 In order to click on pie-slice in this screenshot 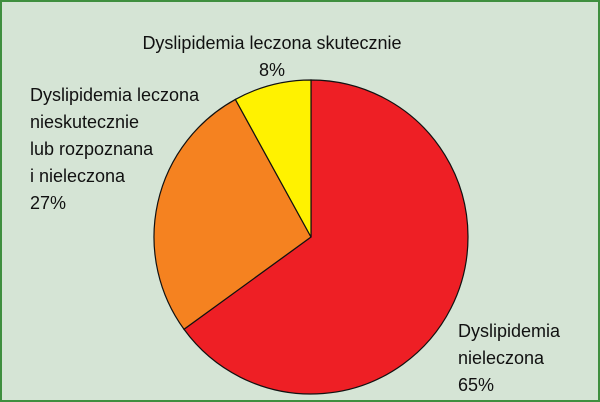, I will do `click(273, 158)`.